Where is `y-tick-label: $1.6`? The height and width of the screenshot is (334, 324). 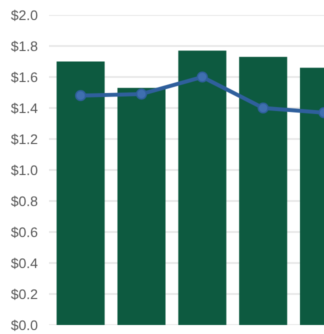 y-tick-label: $1.6 is located at coordinates (24, 77).